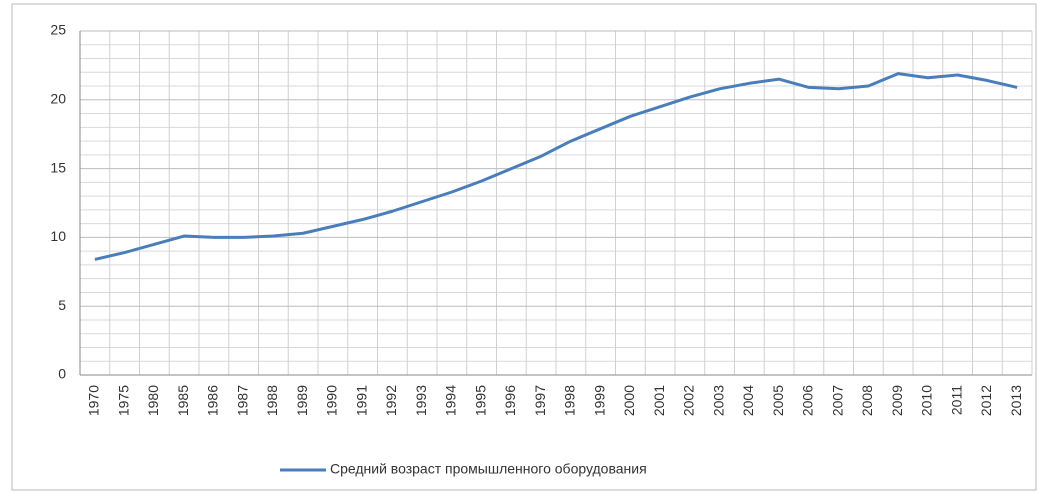 Image resolution: width=1038 pixels, height=492 pixels. What do you see at coordinates (748, 400) in the screenshot?
I see `x-tick-label: 2004` at bounding box center [748, 400].